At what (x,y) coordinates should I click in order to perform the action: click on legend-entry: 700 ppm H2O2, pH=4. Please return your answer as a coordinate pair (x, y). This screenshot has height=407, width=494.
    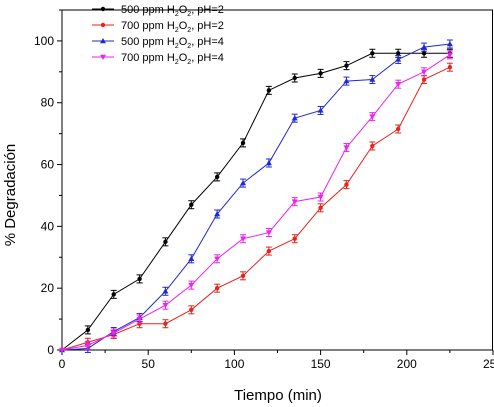
    Looking at the image, I should click on (158, 59).